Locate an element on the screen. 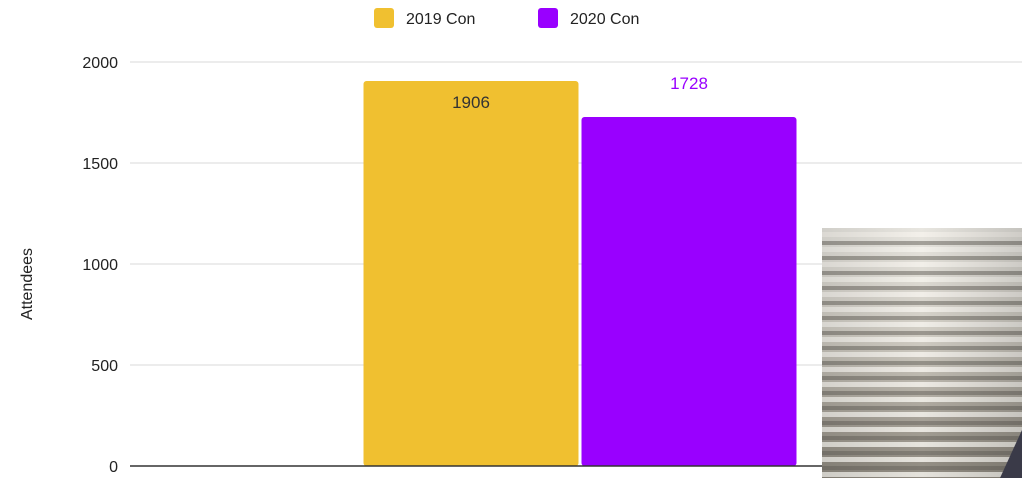 Image resolution: width=1022 pixels, height=478 pixels. y-axis-title: Attendees is located at coordinates (27, 284).